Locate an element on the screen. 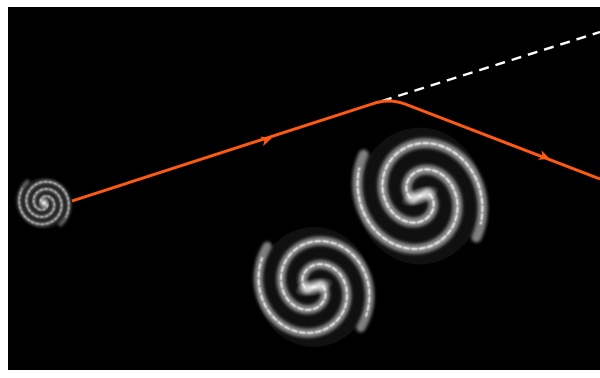 This screenshot has width=600, height=378. source-galaxy is located at coordinates (44, 203).